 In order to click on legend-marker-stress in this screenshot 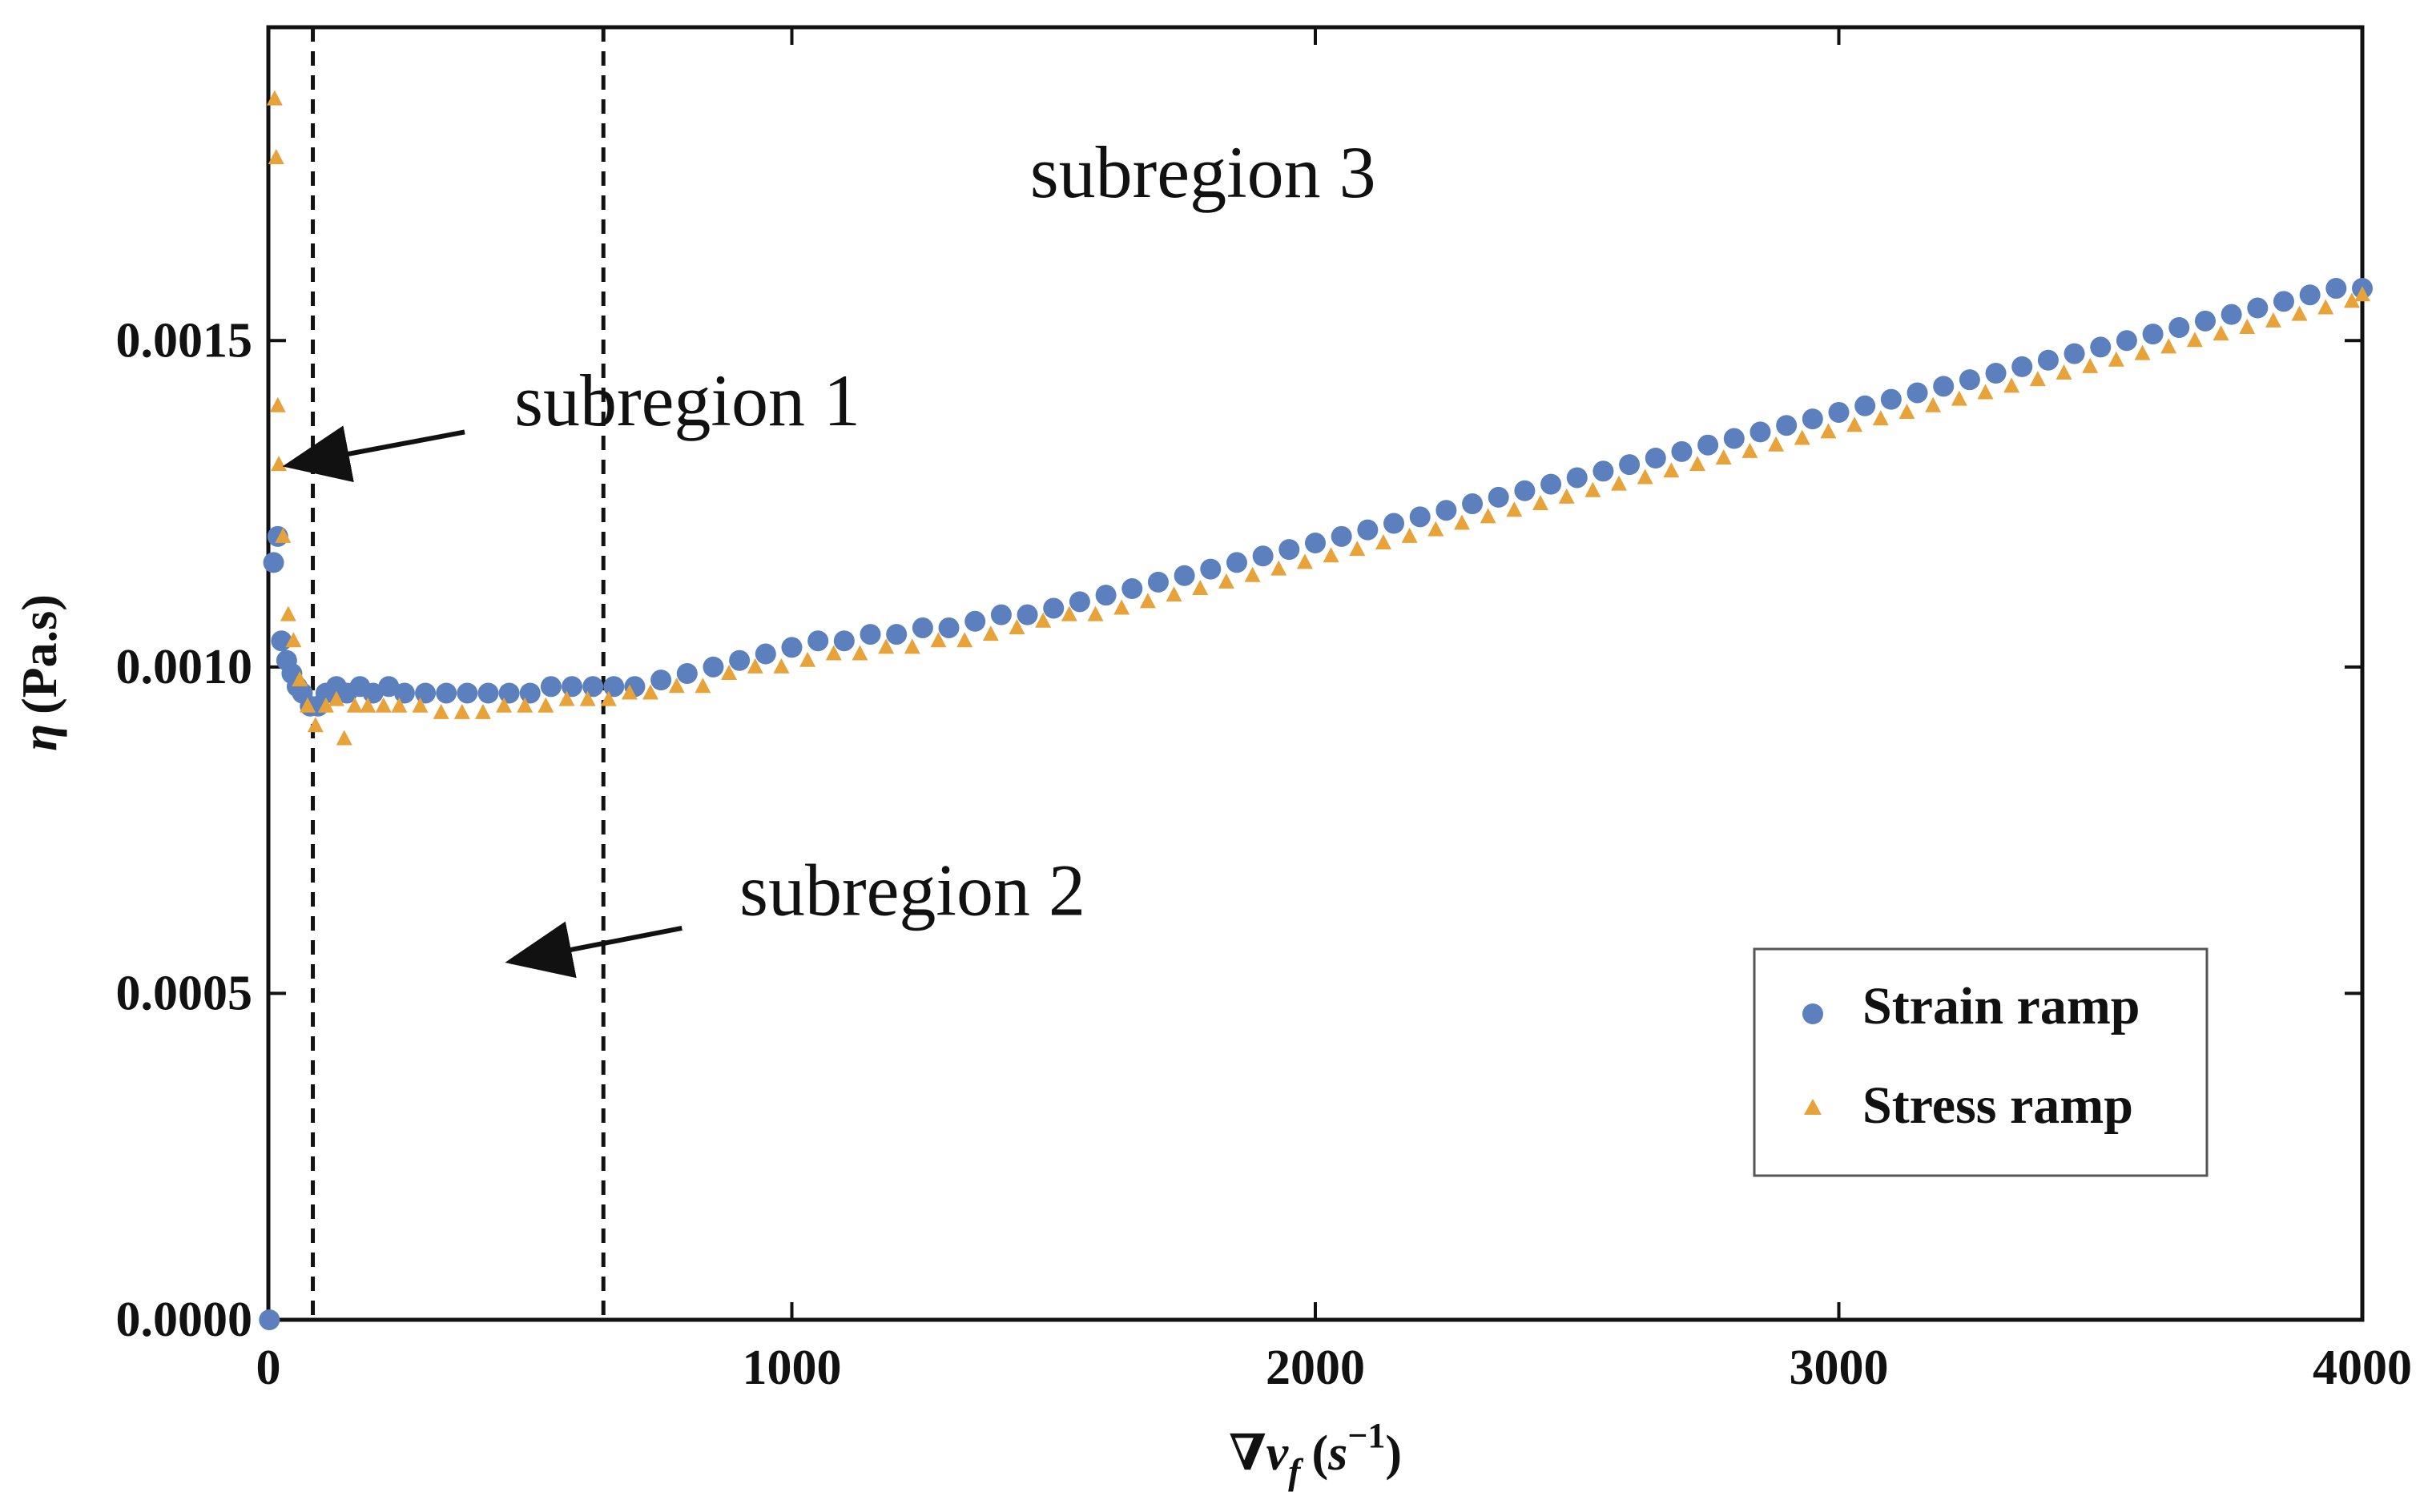, I will do `click(1813, 1107)`.